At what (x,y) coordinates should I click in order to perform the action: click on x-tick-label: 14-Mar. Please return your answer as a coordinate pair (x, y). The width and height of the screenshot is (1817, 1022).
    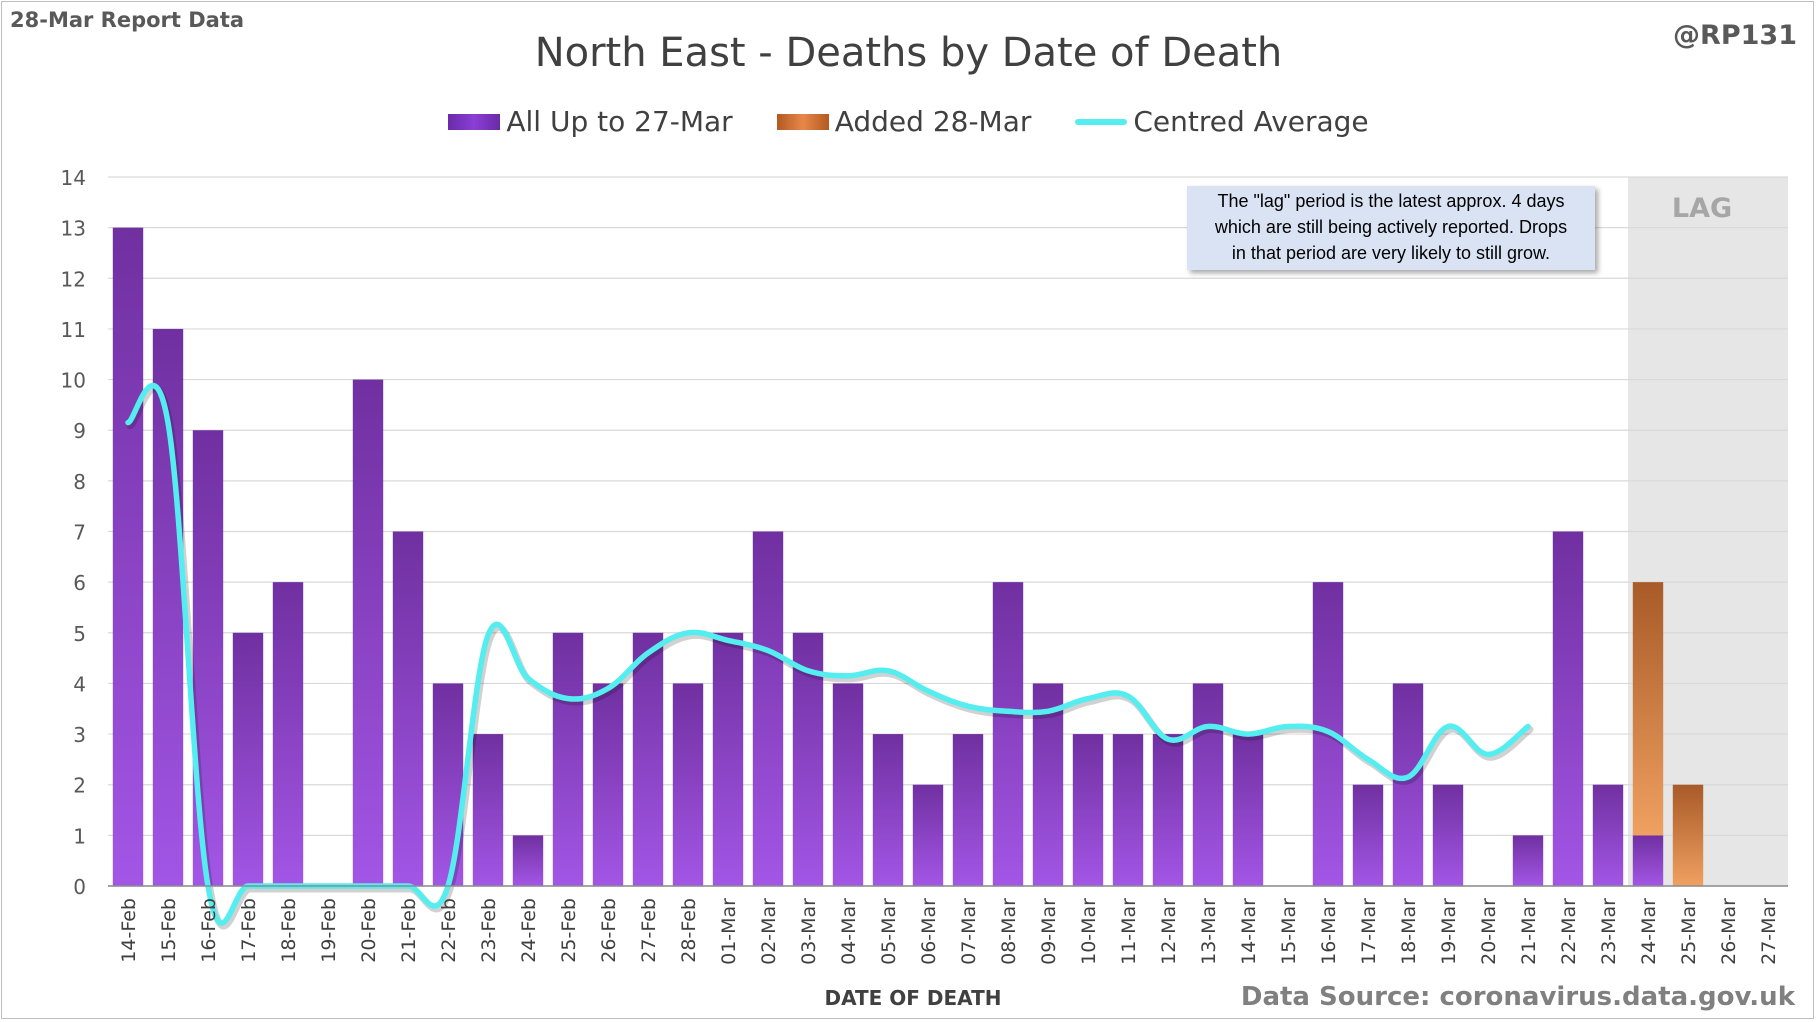
    Looking at the image, I should click on (1249, 931).